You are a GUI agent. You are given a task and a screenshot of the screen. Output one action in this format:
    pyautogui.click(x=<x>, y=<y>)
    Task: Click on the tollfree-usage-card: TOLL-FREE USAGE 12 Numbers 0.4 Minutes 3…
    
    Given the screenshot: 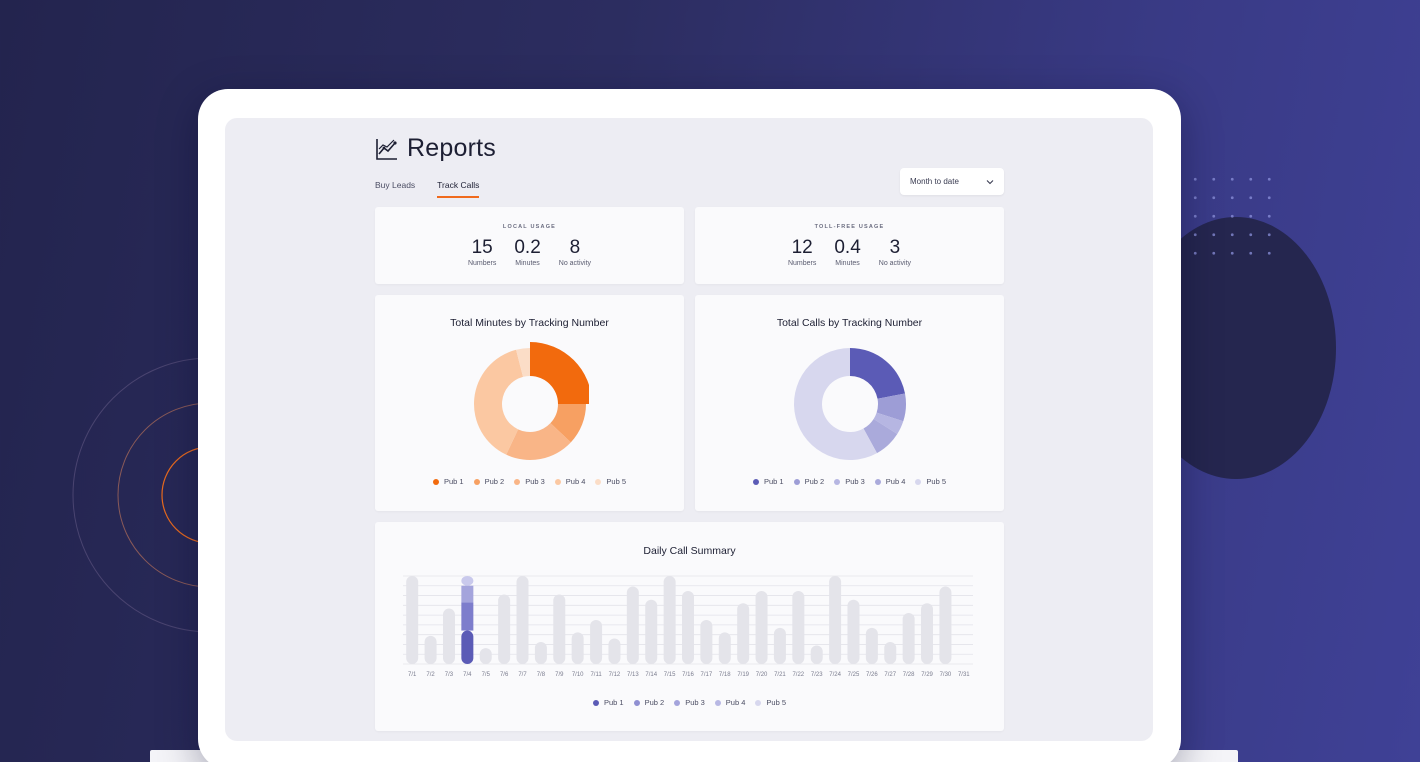 What is the action you would take?
    pyautogui.click(x=849, y=245)
    